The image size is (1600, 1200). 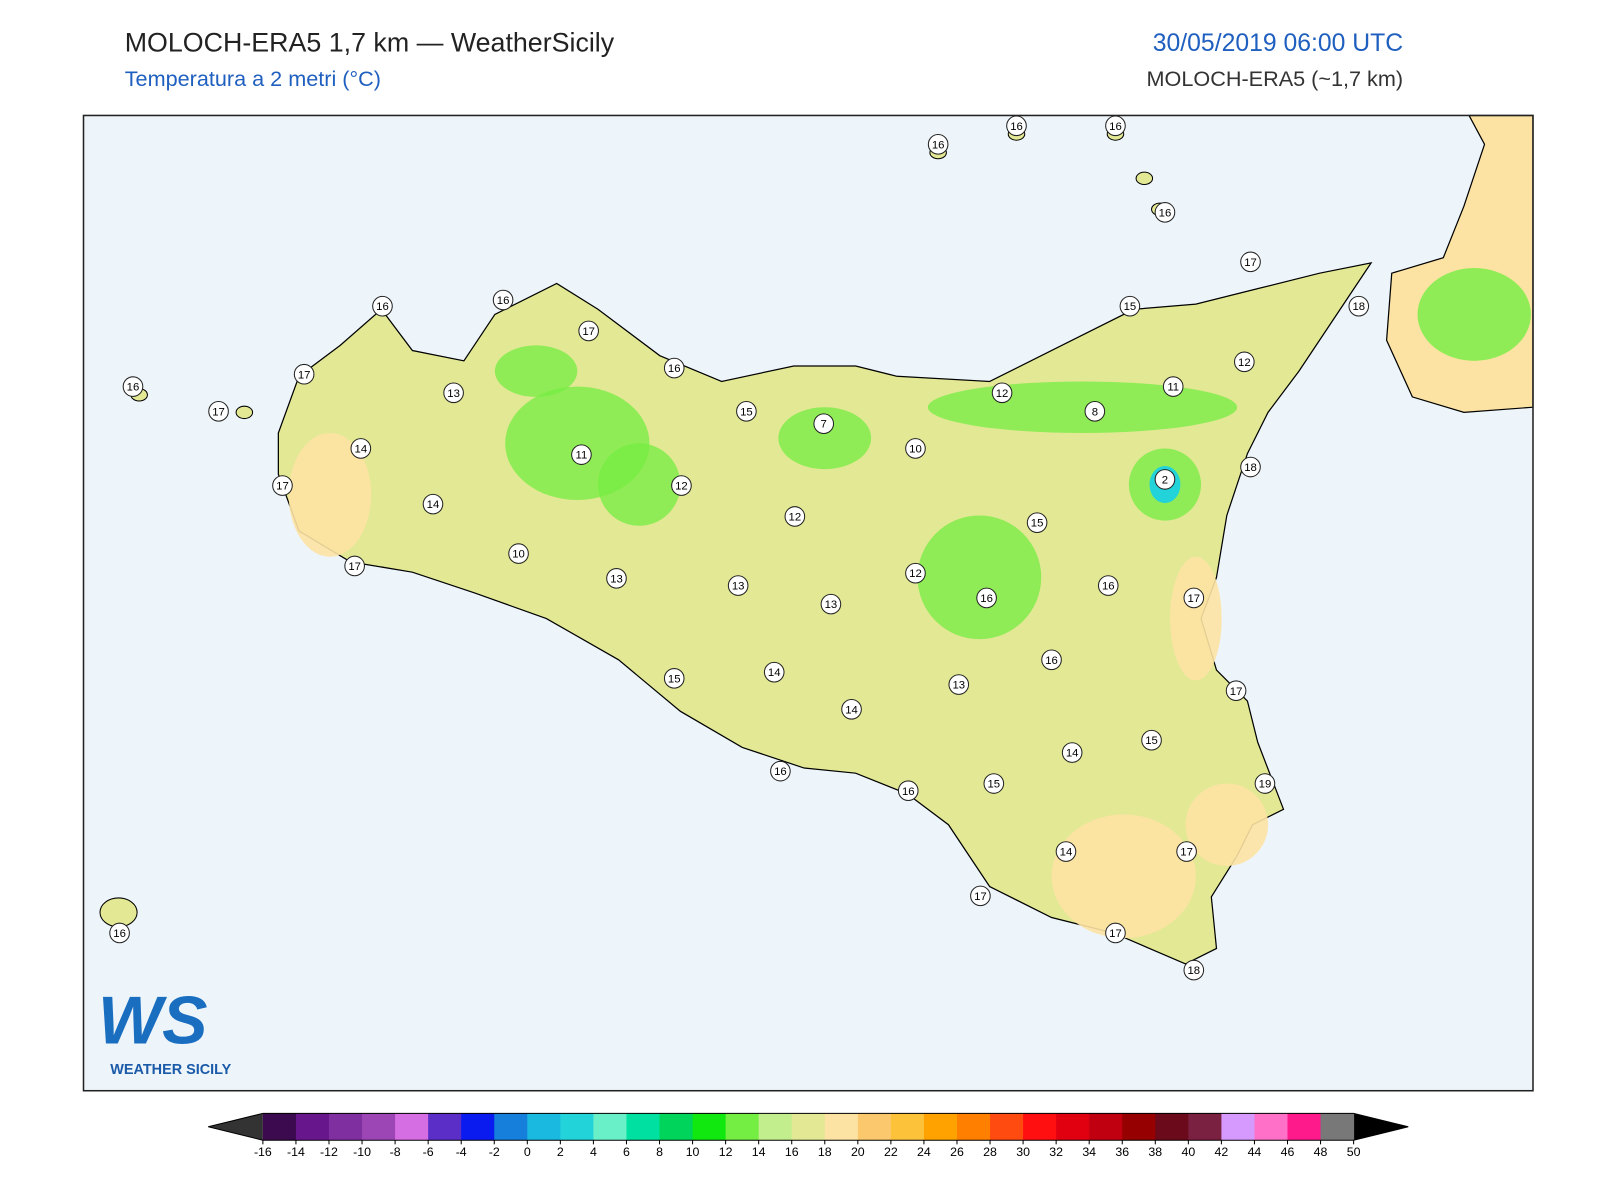 What do you see at coordinates (1122, 1152) in the screenshot?
I see `colorbar-label: 36` at bounding box center [1122, 1152].